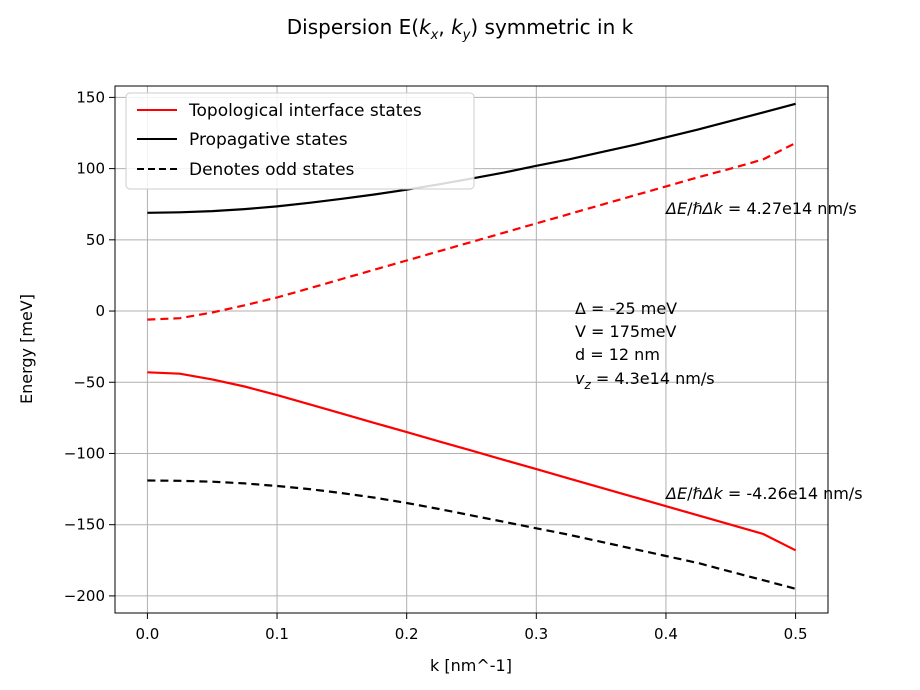 The image size is (920, 690). Describe the element at coordinates (305, 111) in the screenshot. I see `legend-label-topological: Topological interface states` at that location.